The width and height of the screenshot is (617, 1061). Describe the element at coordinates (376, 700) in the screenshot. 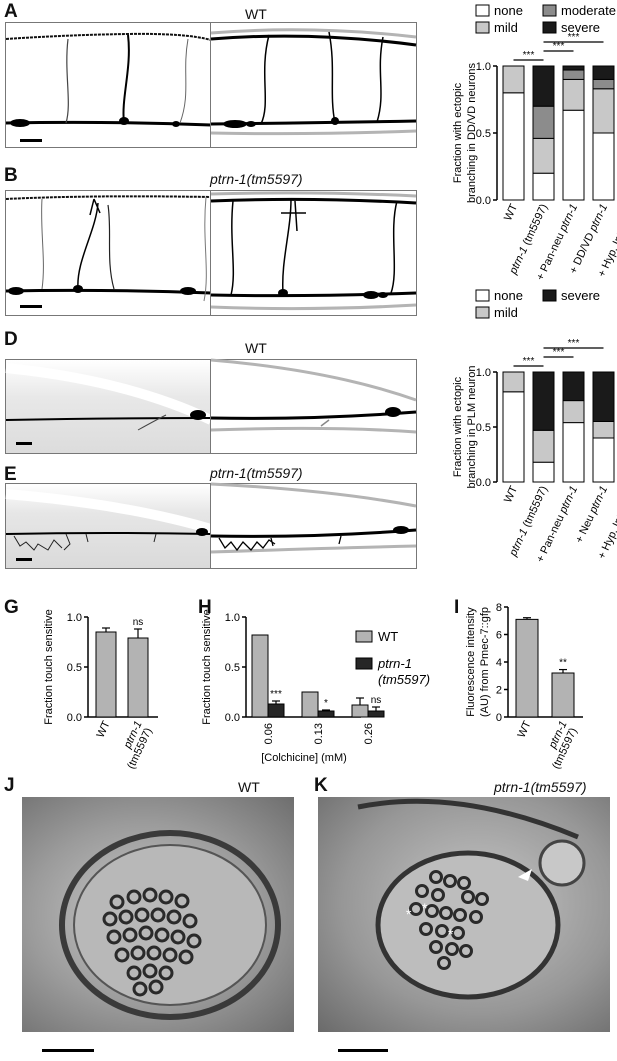

I see `significance-label: ns` at that location.